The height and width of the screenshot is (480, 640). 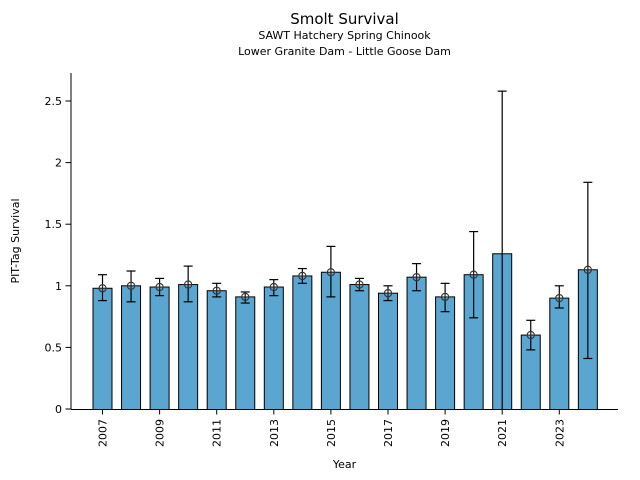 What do you see at coordinates (587, 269) in the screenshot?
I see `marker-circle-2024` at bounding box center [587, 269].